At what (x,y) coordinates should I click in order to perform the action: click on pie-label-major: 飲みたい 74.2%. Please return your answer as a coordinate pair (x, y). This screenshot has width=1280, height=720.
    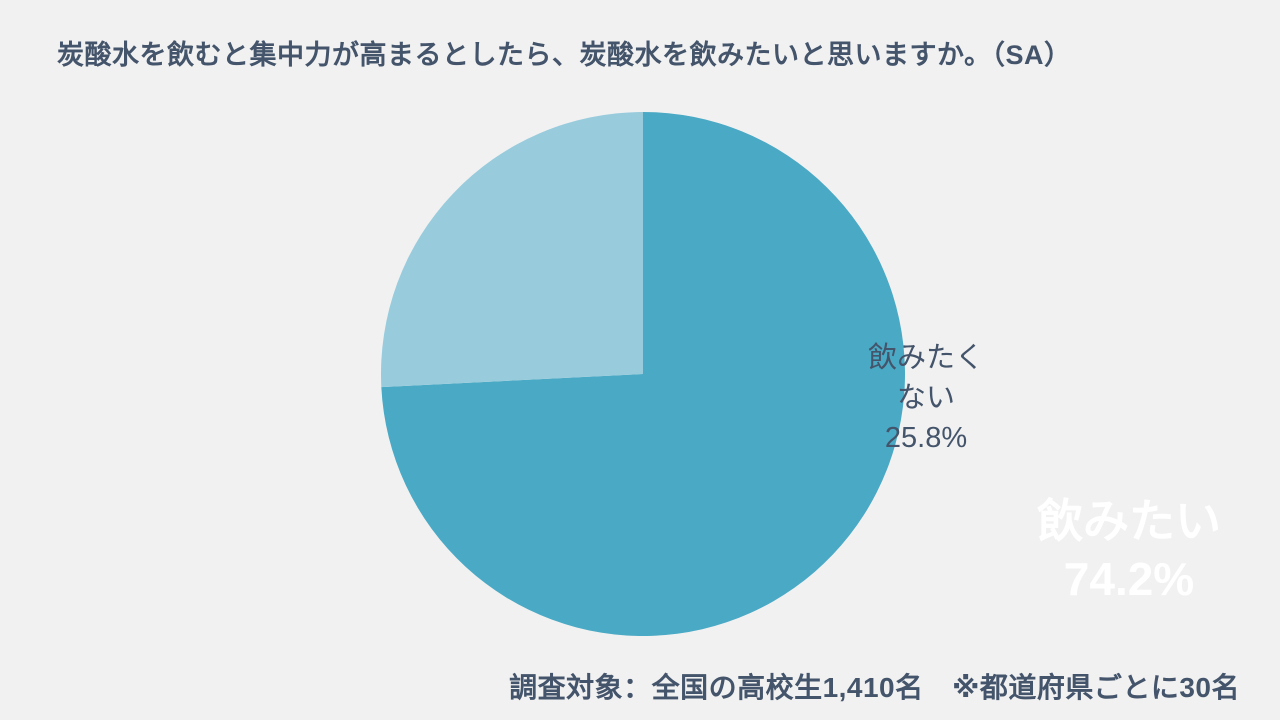
    Looking at the image, I should click on (1114, 550).